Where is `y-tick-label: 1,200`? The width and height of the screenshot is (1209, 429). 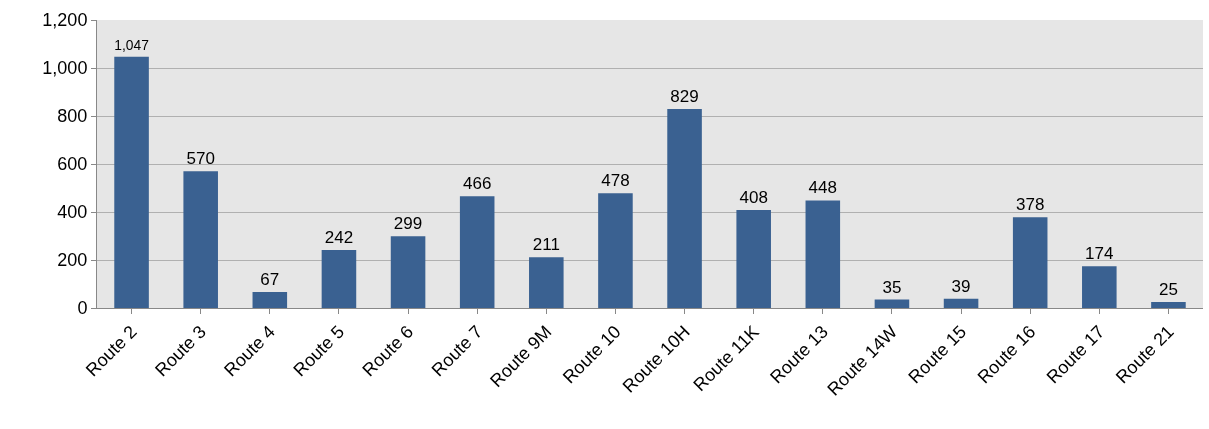 y-tick-label: 1,200 is located at coordinates (65, 20).